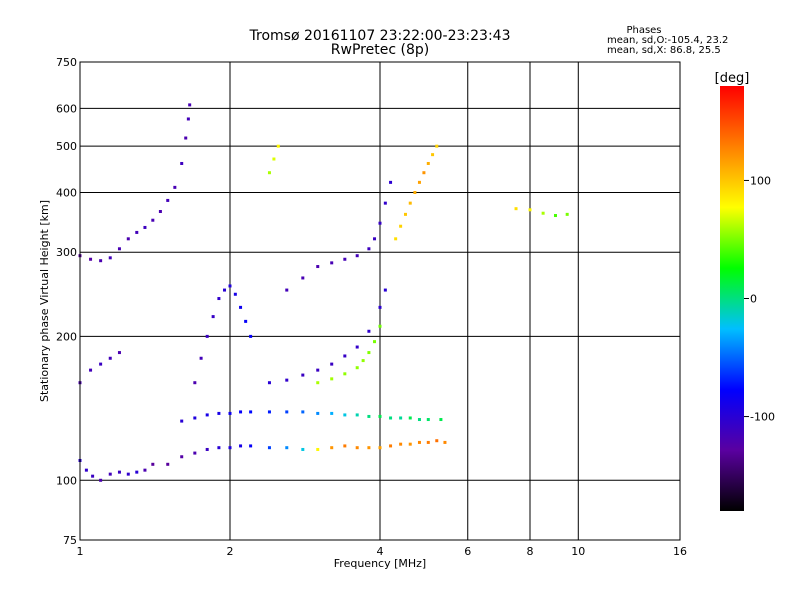 The height and width of the screenshot is (600, 800). I want to click on x-tick-label: 4, so click(380, 551).